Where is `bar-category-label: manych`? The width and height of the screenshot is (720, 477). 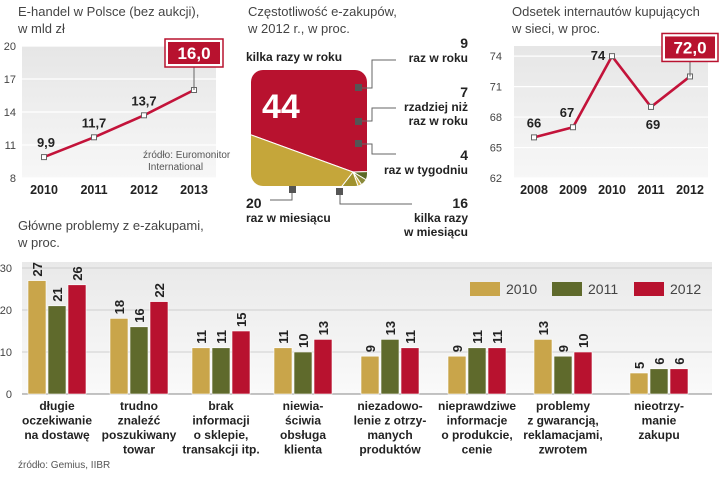 bar-category-label: manych is located at coordinates (389, 435).